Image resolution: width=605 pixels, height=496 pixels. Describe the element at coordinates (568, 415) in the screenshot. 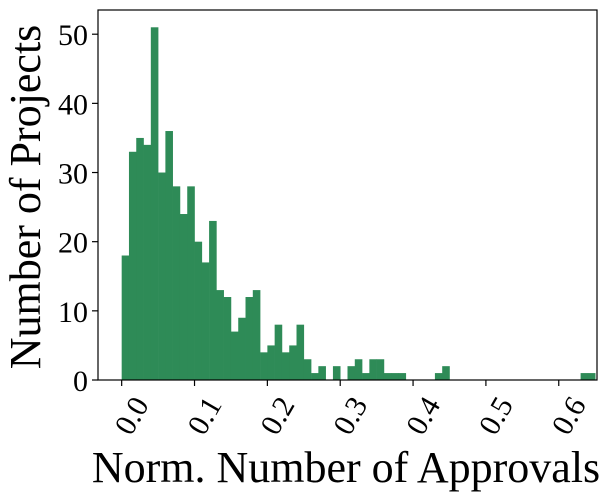

I see `x-tick-label: 0.6` at that location.